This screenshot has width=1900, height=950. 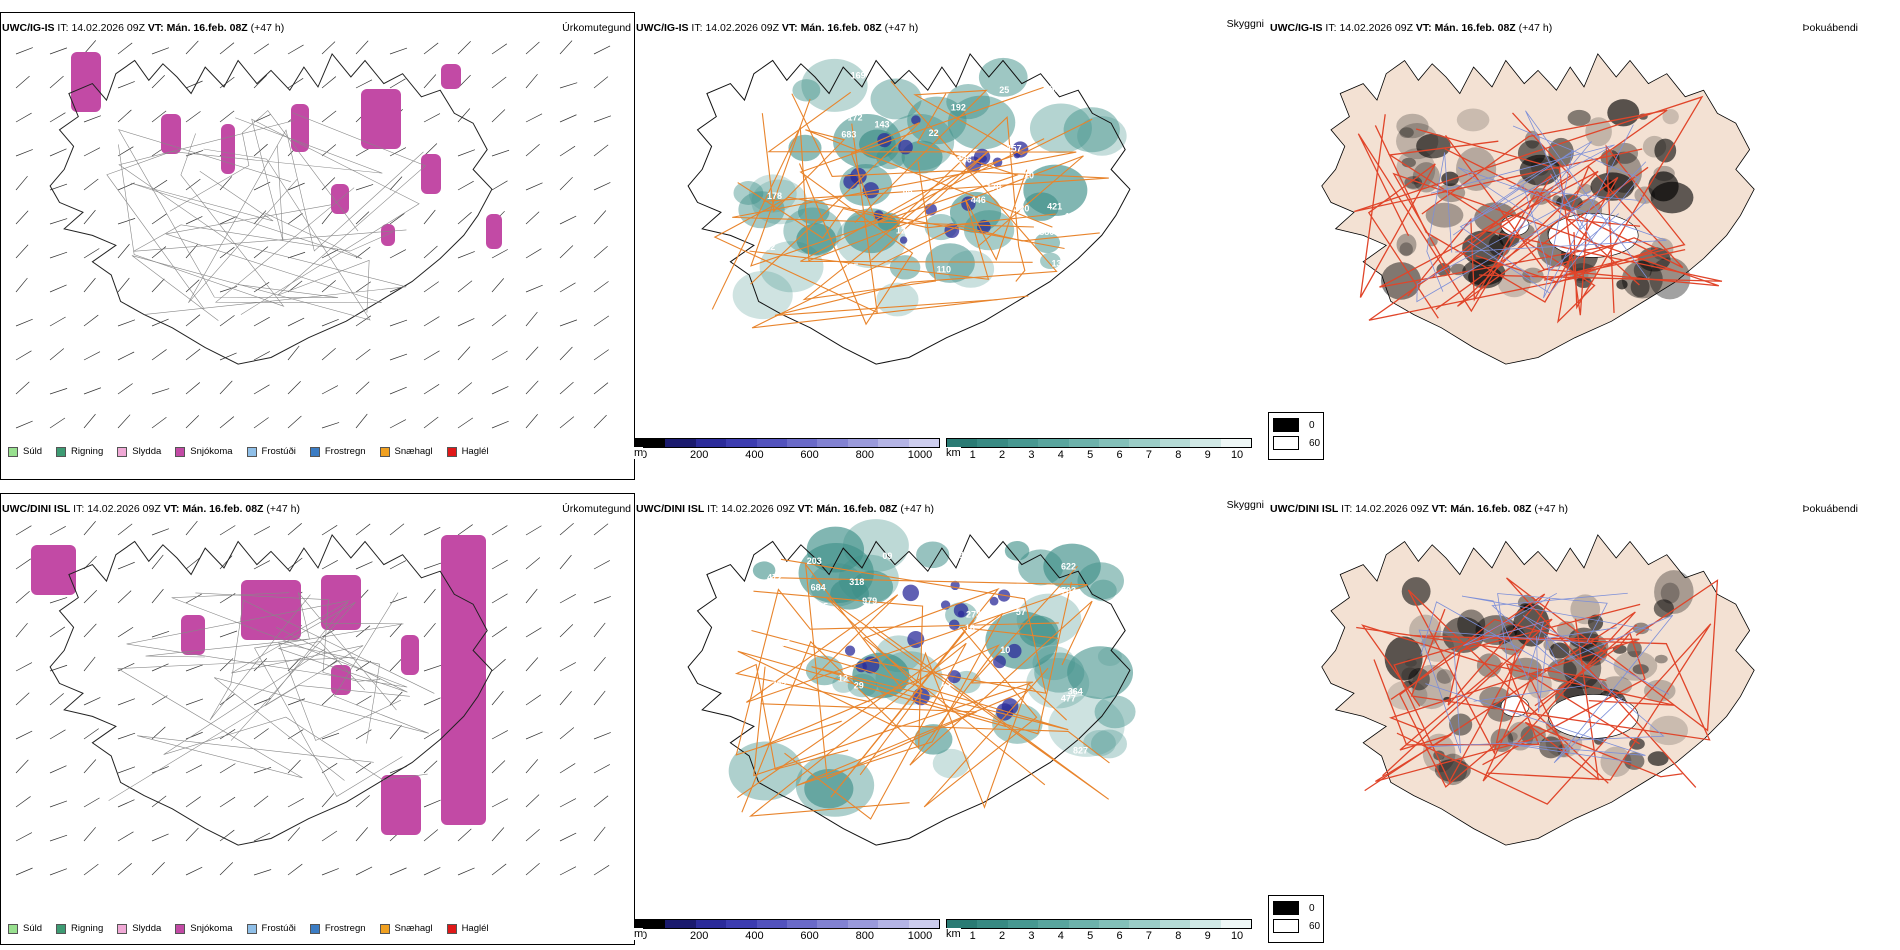 What do you see at coordinates (864, 455) in the screenshot?
I see `colorbar-tick: 800` at bounding box center [864, 455].